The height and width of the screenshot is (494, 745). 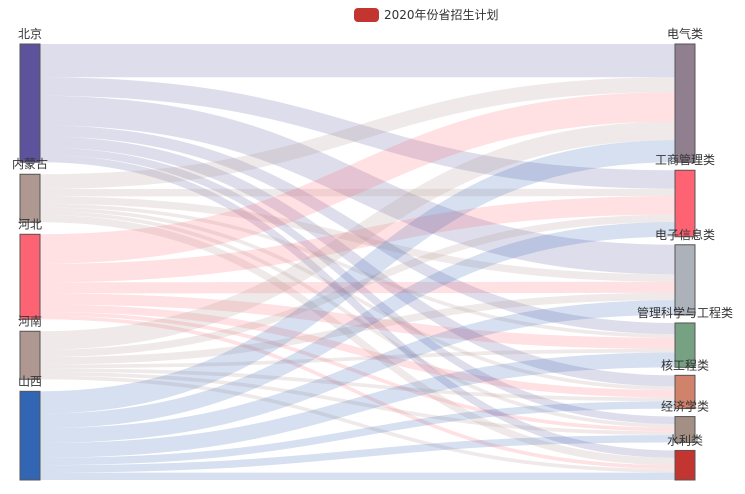 What do you see at coordinates (366, 15) in the screenshot?
I see `legend-swatch` at bounding box center [366, 15].